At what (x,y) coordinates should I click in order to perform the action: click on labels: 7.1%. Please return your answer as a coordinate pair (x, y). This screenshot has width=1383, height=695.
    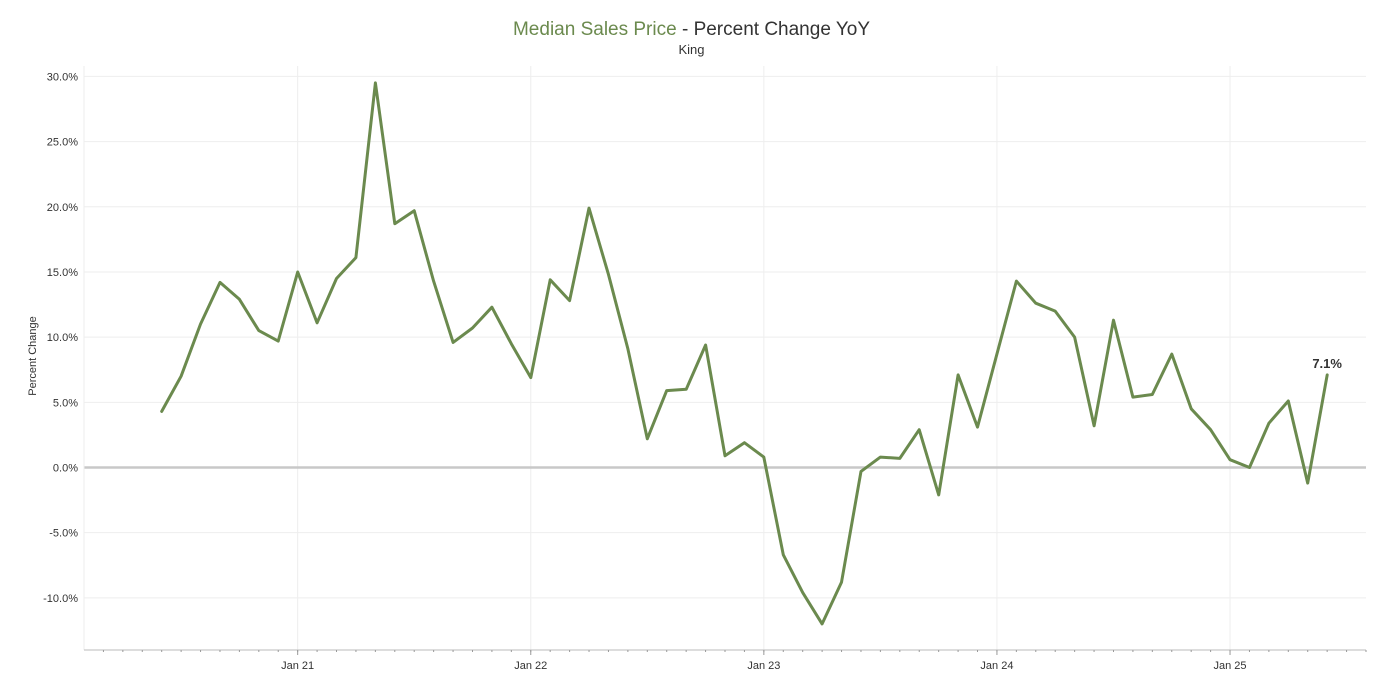
    Looking at the image, I should click on (1327, 363).